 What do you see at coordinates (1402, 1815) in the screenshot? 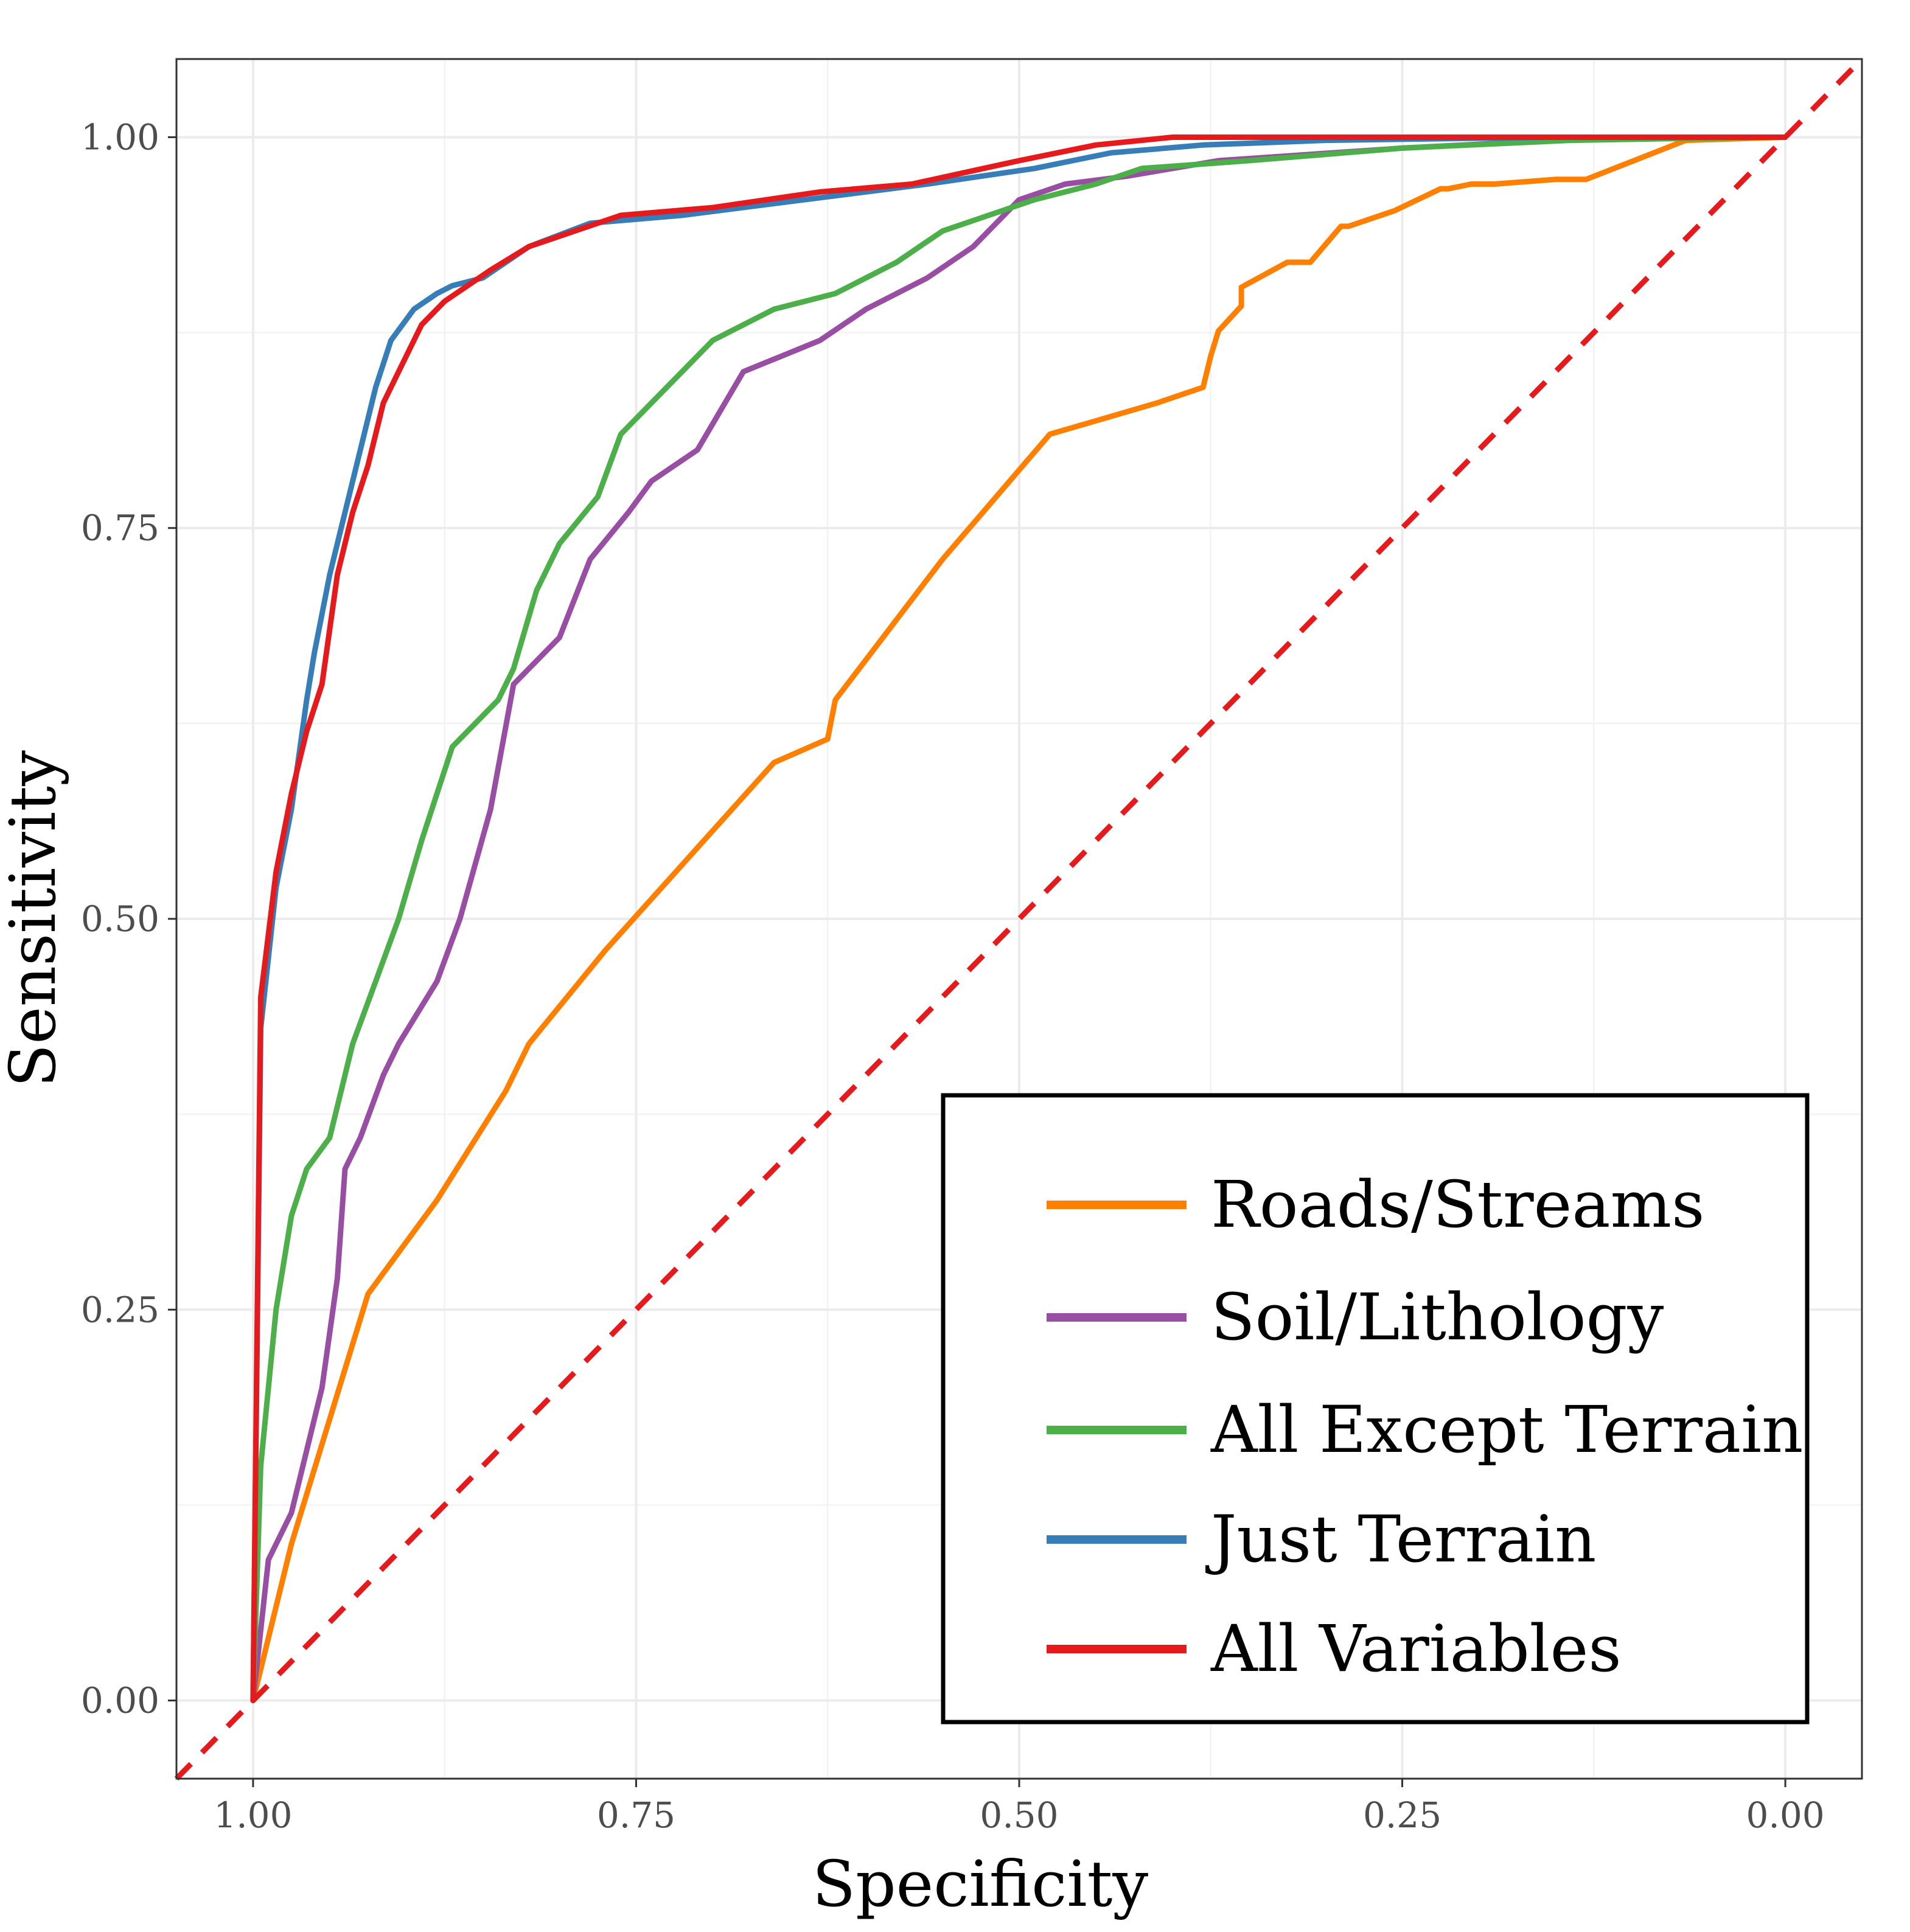
I see `x-tick-label: 0.25` at bounding box center [1402, 1815].